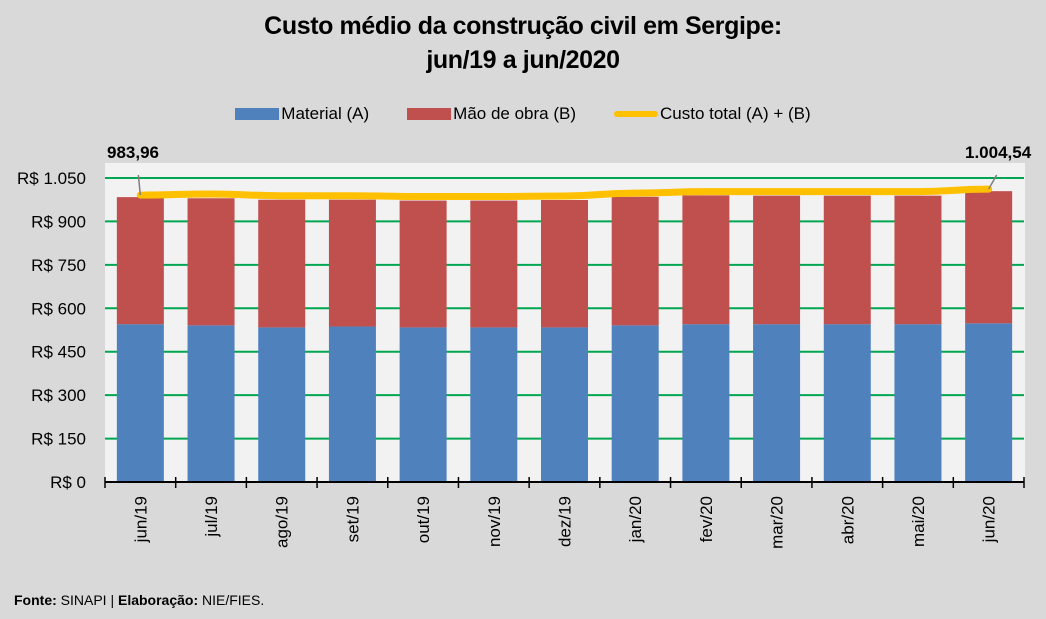  I want to click on x-tick-label: dez/19, so click(565, 521).